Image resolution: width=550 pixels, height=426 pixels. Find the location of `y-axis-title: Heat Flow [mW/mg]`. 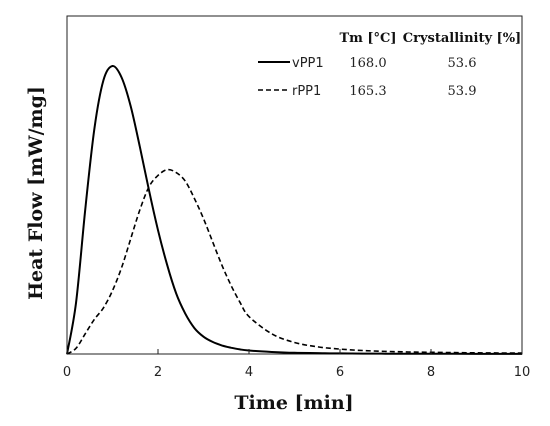

y-axis-title: Heat Flow [mW/mg] is located at coordinates (36, 193).